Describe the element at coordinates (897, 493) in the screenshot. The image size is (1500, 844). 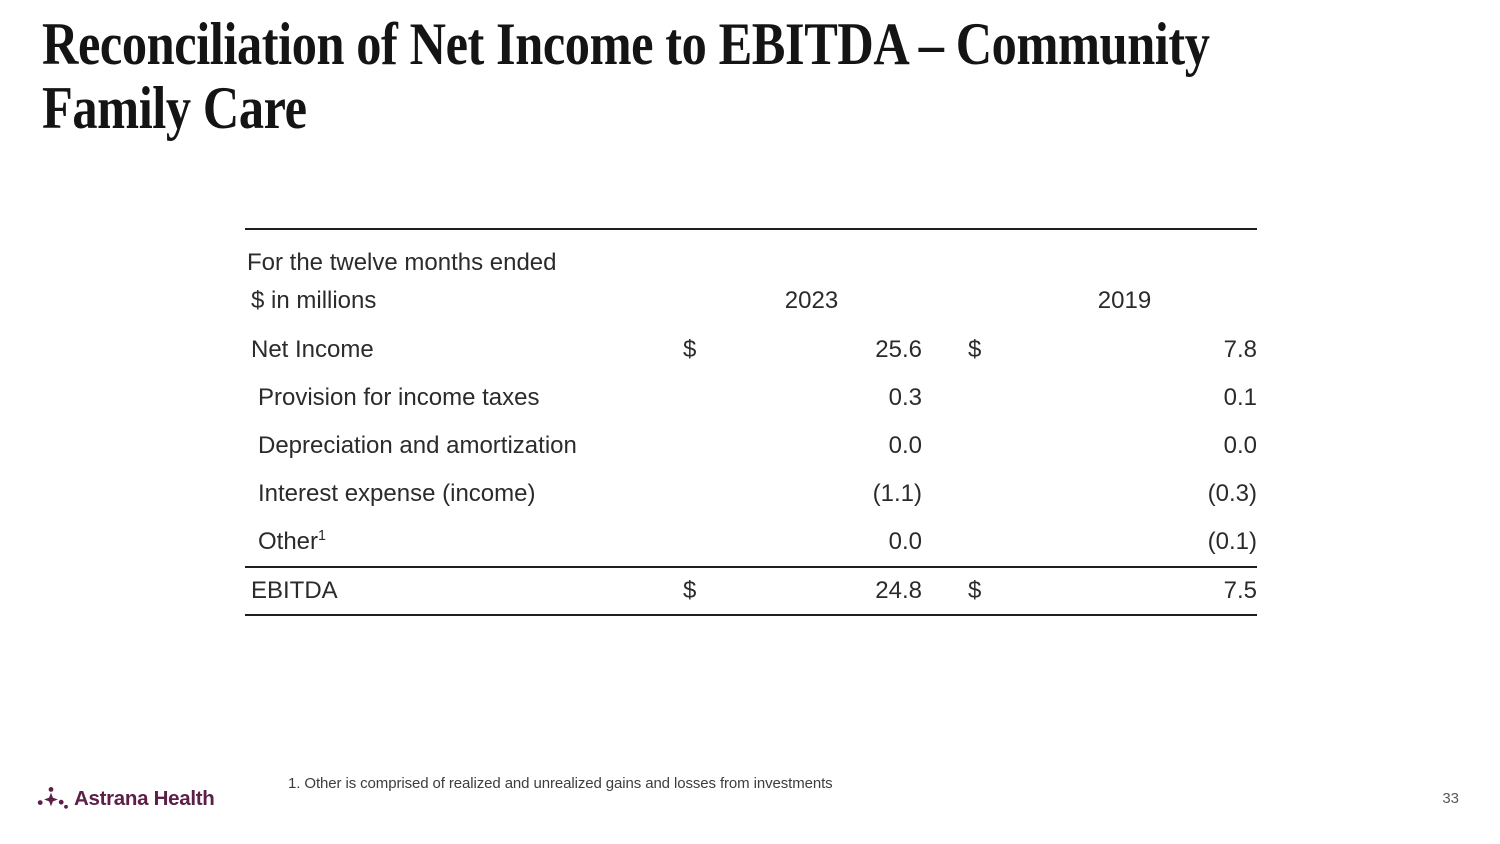
I see `value-2023: (1.1)` at that location.